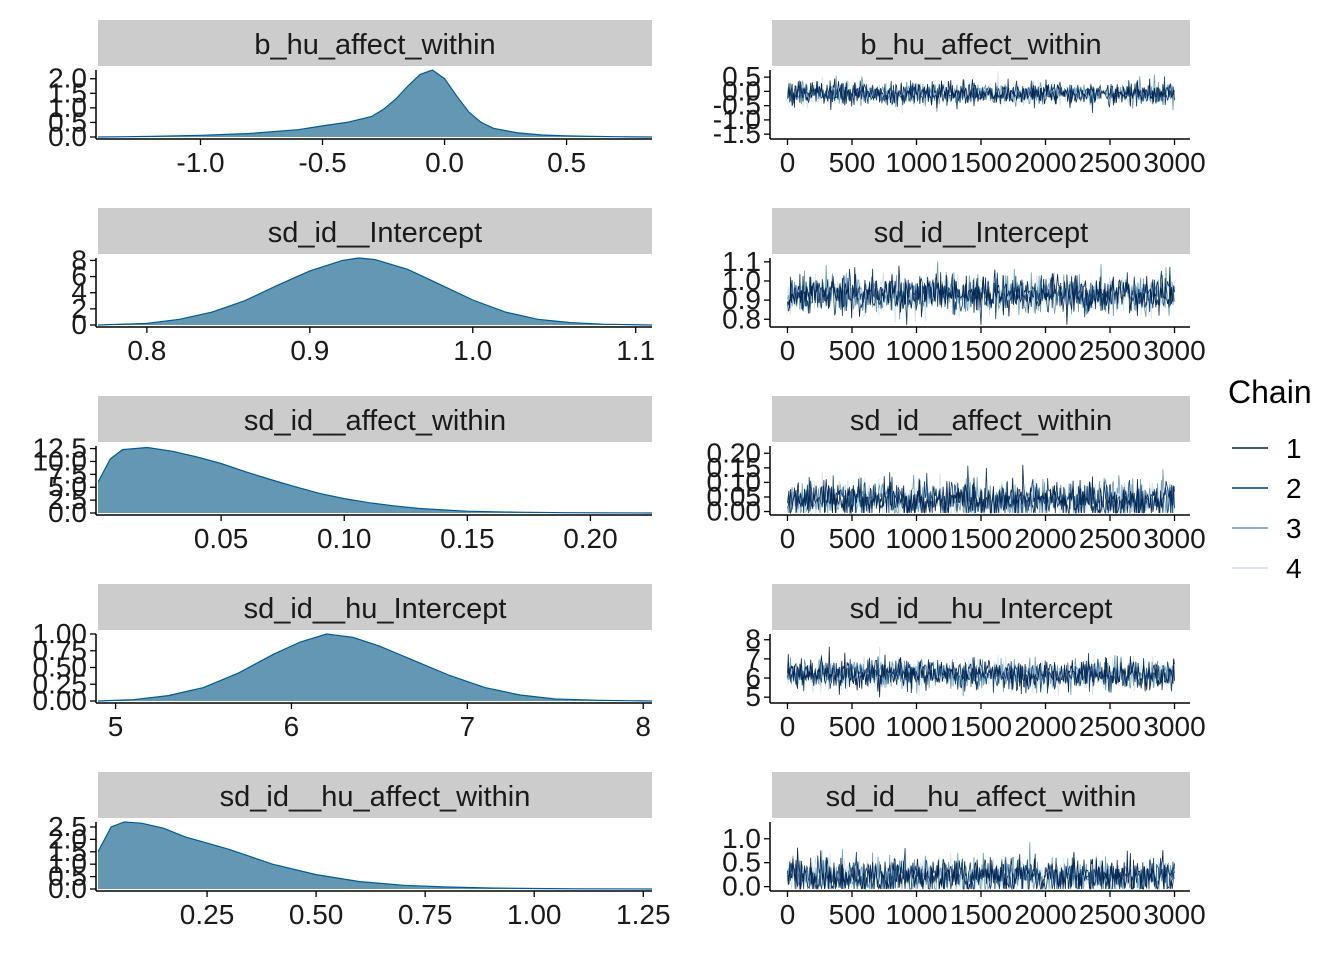  I want to click on facet-strip-label: sd_id__affect_within, so click(981, 421).